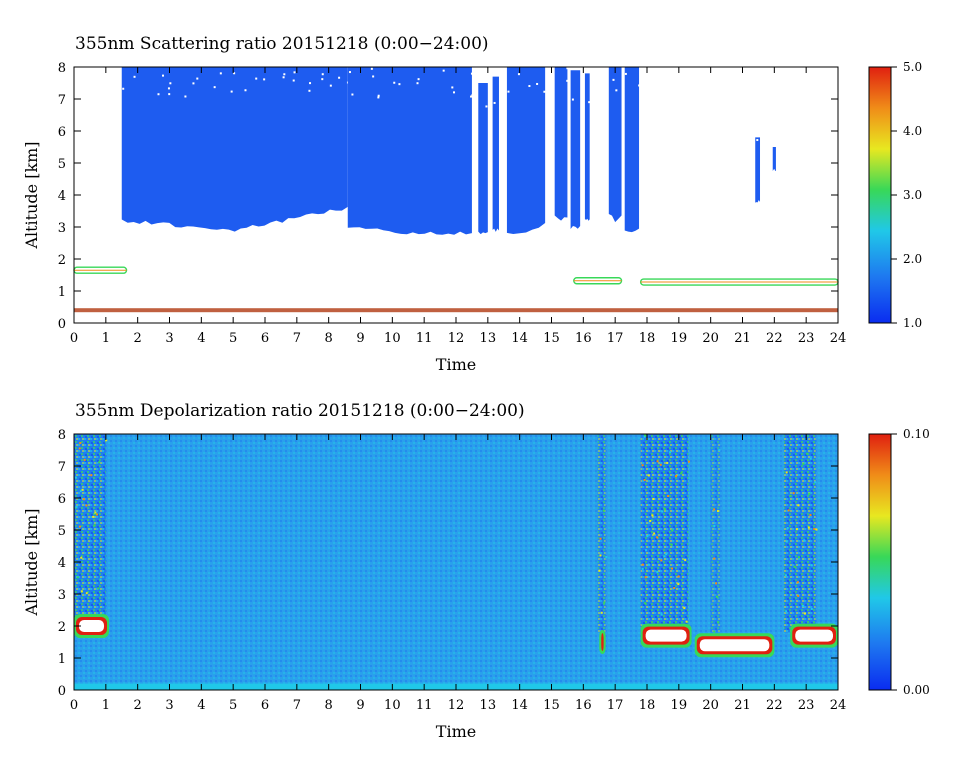 The height and width of the screenshot is (770, 960). Describe the element at coordinates (710, 338) in the screenshot. I see `x-tick-label: 20` at that location.